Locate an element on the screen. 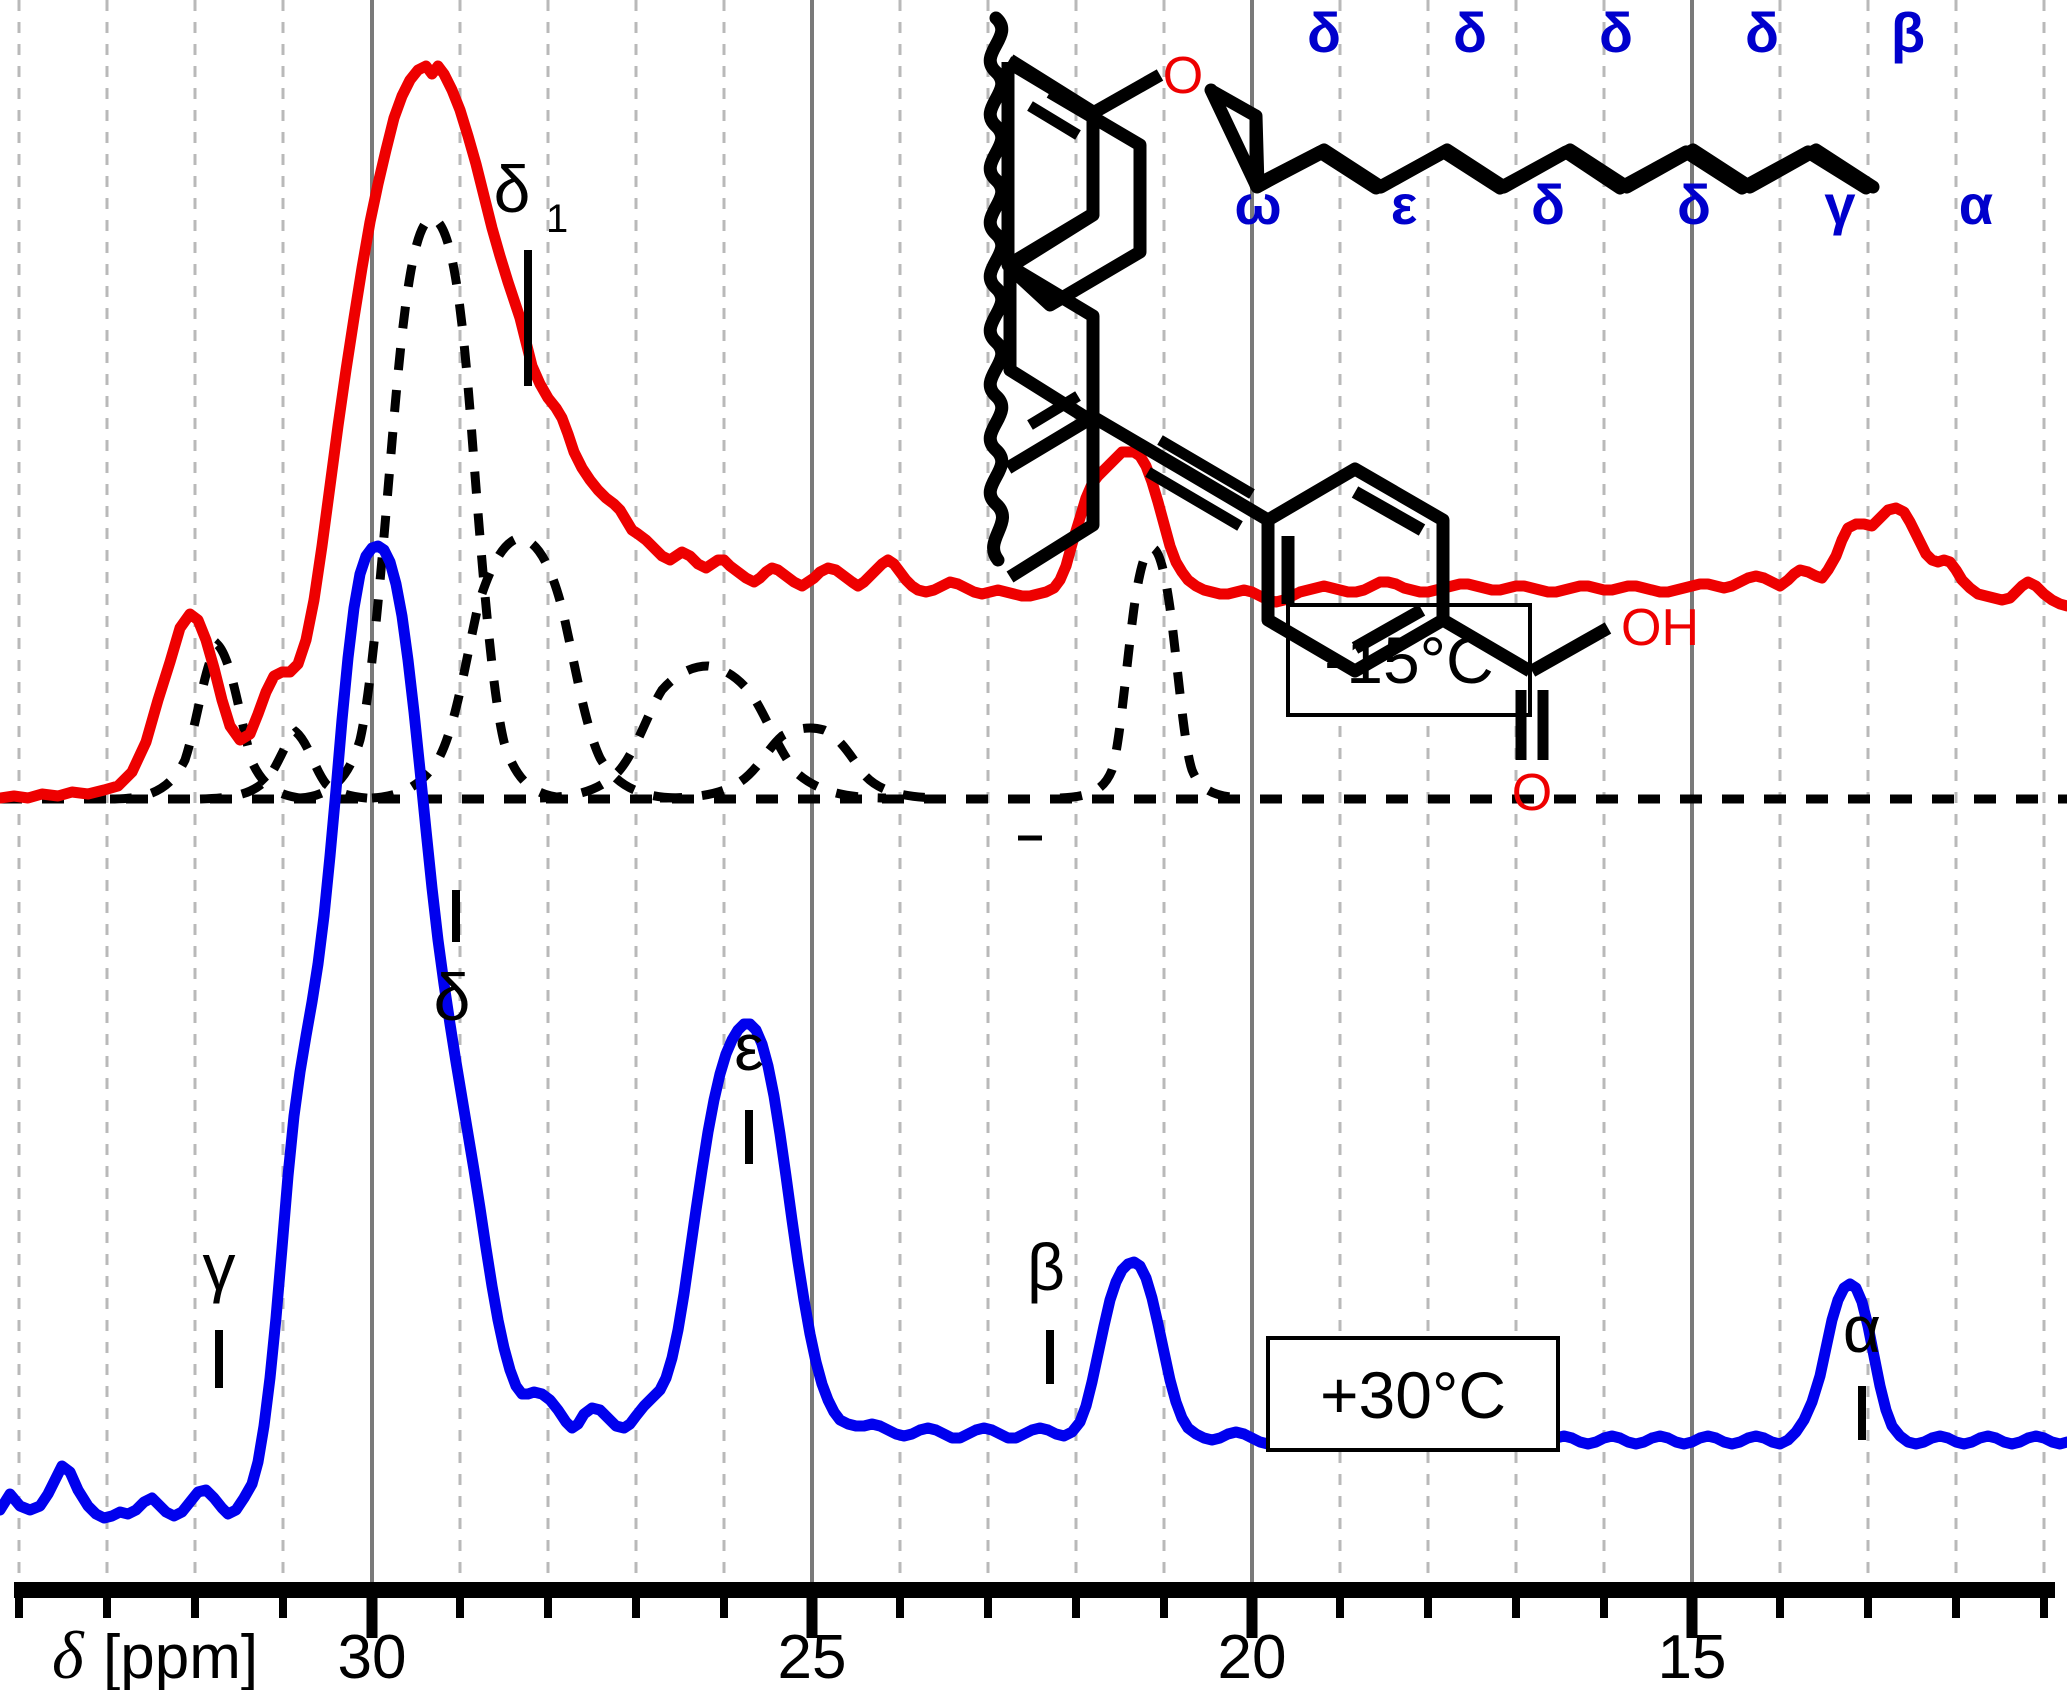 Image resolution: width=2067 pixels, height=1690 pixels. peak-label-delta1: δ is located at coordinates (512, 189).